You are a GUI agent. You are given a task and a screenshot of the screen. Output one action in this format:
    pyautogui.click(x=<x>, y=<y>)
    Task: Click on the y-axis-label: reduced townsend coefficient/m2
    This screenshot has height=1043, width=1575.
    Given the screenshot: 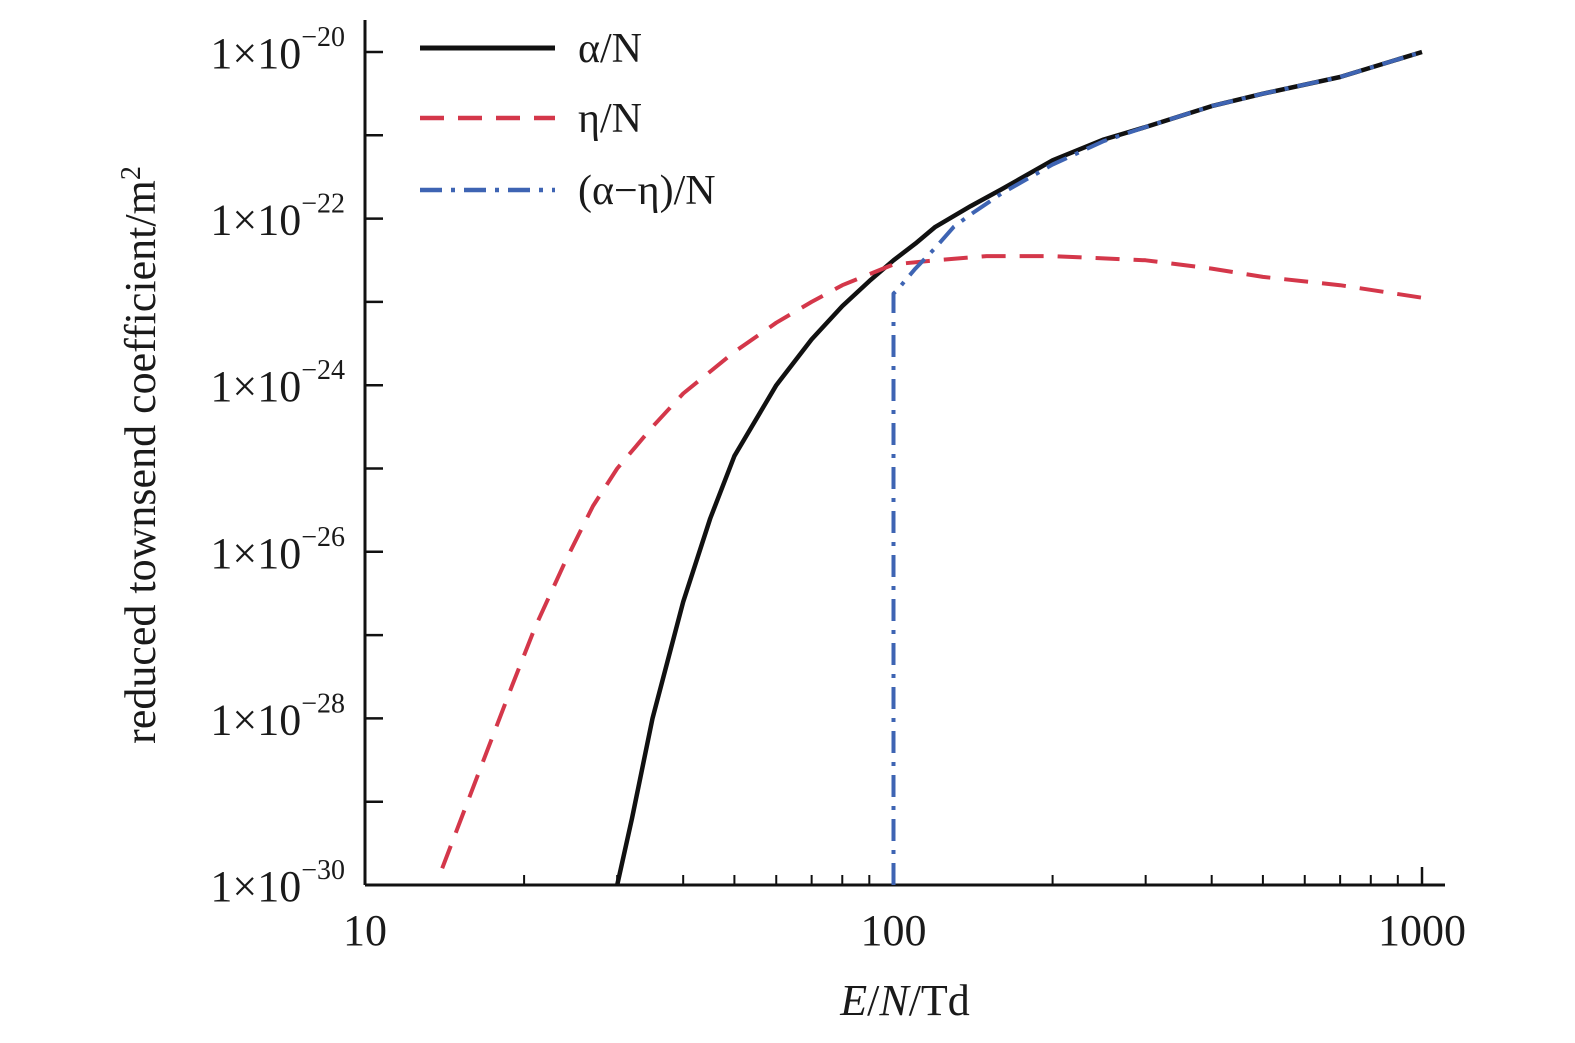 What is the action you would take?
    pyautogui.click(x=141, y=455)
    